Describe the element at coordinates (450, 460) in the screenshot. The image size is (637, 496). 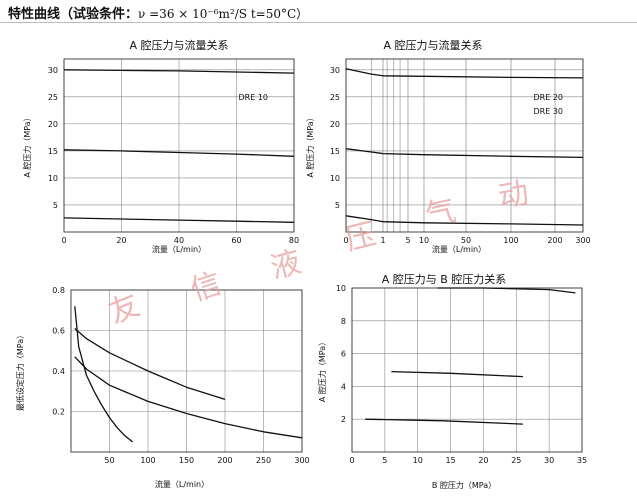
I see `x-tick-label: 15` at that location.